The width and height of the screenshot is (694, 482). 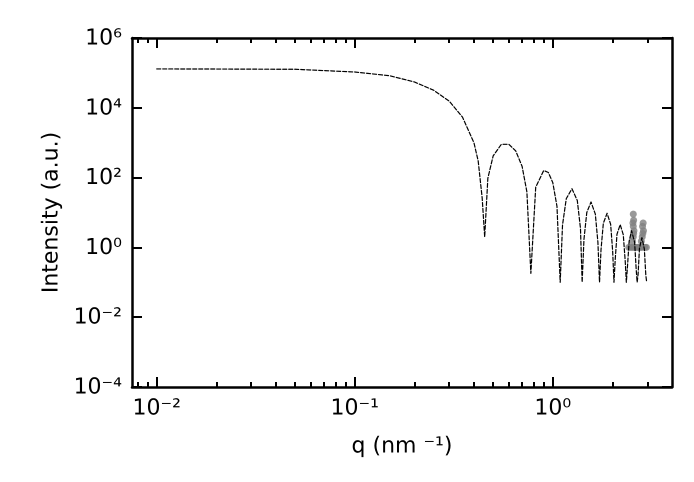 I want to click on x-axis-title: q (nm ⁻¹), so click(x=402, y=446).